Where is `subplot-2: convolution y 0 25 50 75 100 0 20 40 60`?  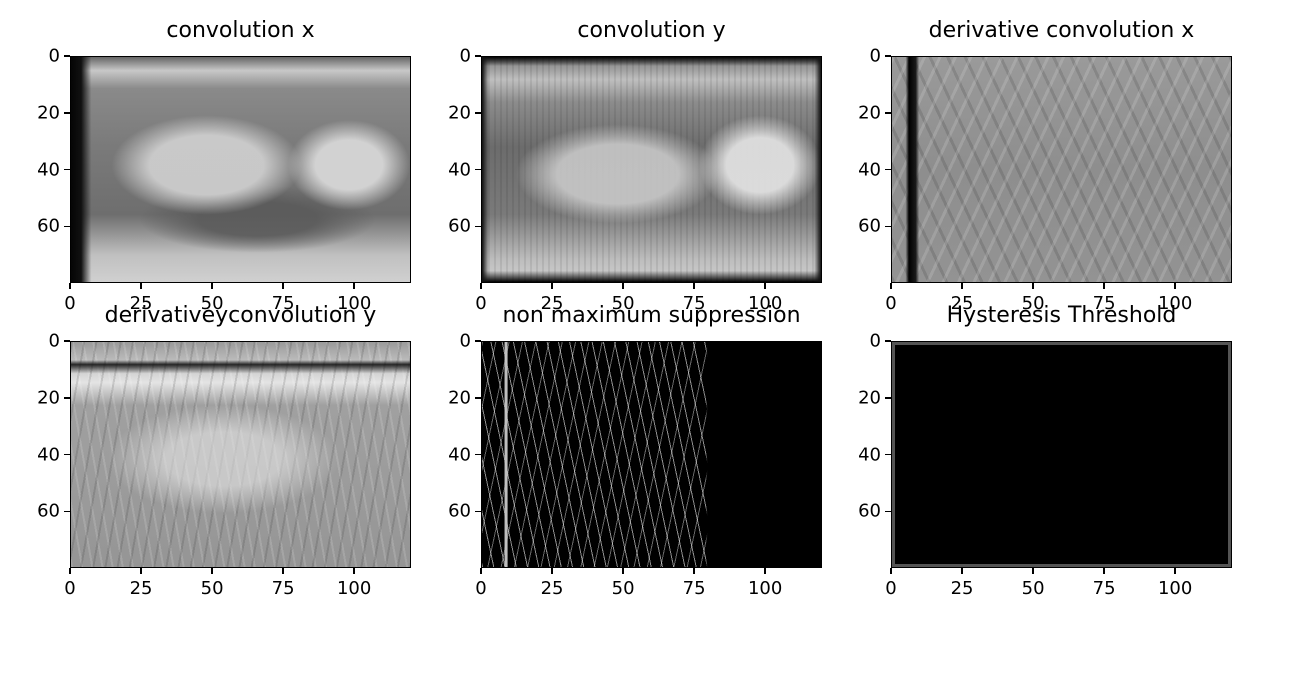
subplot-2: convolution y 0 25 50 75 100 0 20 40 60 is located at coordinates (635, 166).